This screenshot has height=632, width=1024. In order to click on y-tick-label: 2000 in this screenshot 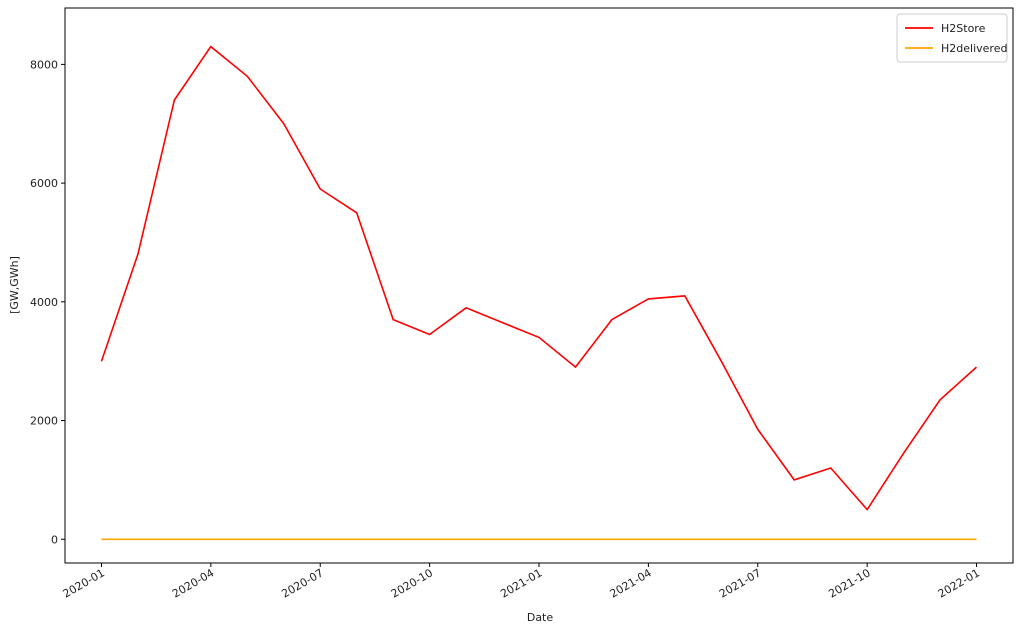, I will do `click(44, 421)`.